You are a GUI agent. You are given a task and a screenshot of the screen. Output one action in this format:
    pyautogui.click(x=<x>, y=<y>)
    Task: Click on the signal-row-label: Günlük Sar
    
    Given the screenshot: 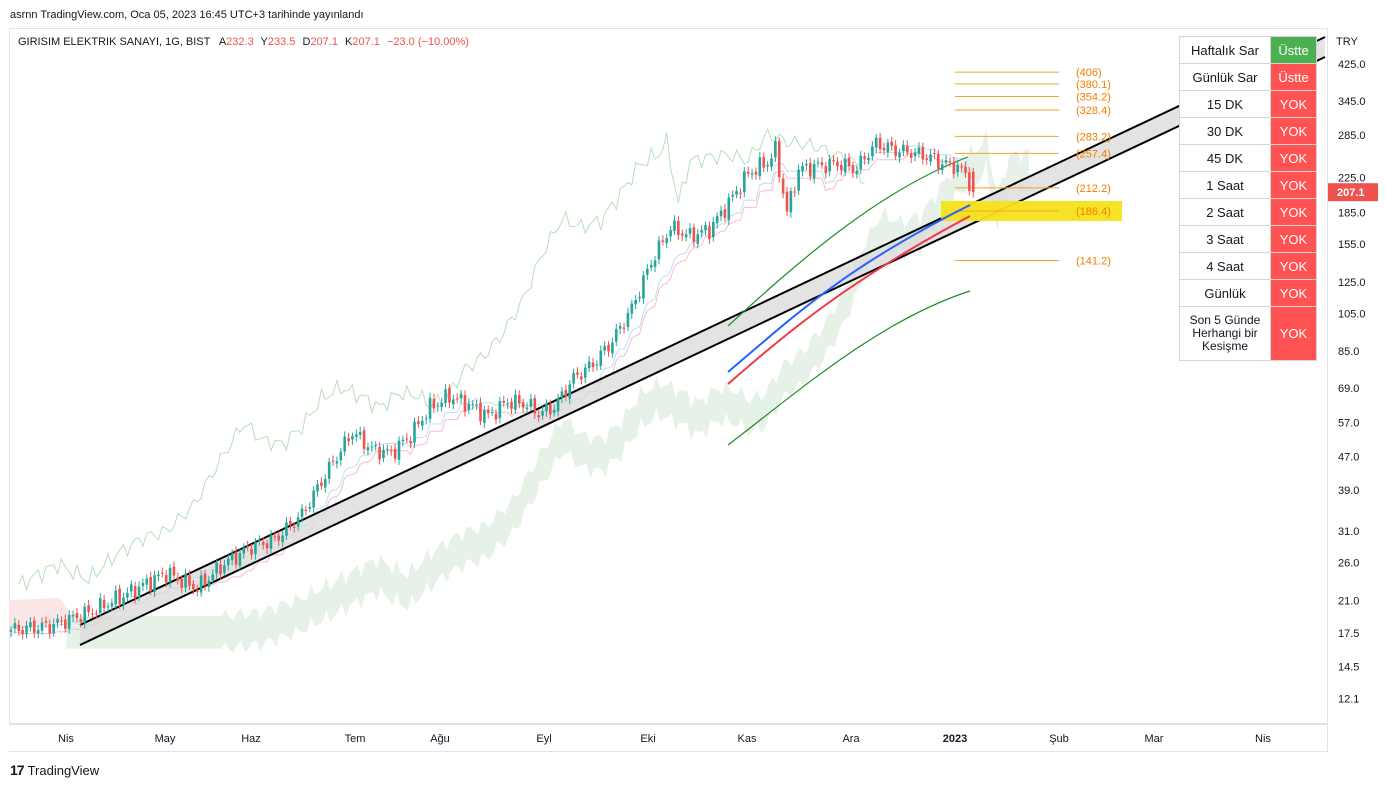 What is the action you would take?
    pyautogui.click(x=1225, y=77)
    